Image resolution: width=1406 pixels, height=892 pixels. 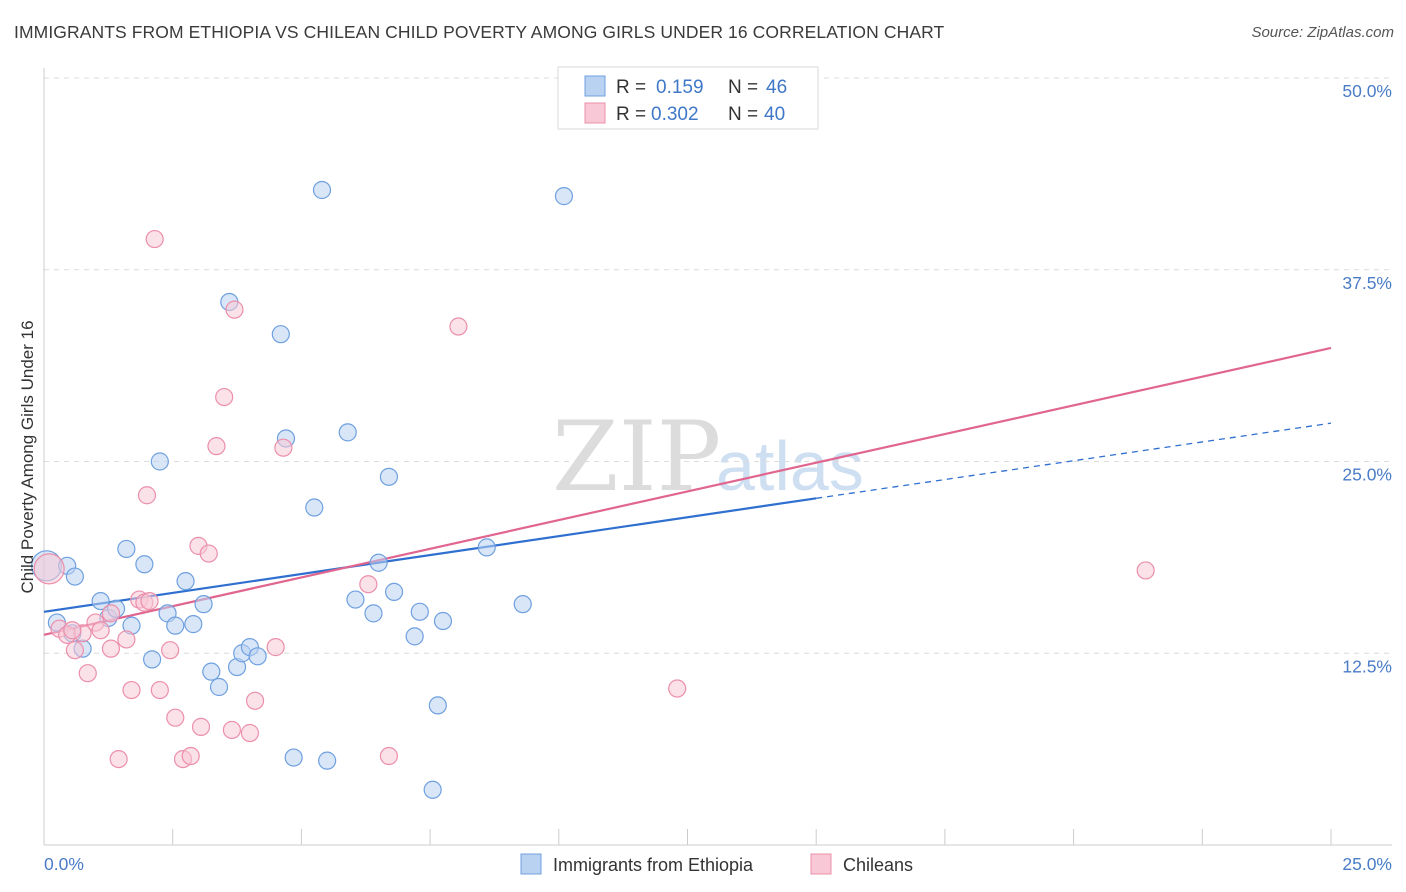 I want to click on legend-r-value-2: 0.302, so click(x=675, y=114).